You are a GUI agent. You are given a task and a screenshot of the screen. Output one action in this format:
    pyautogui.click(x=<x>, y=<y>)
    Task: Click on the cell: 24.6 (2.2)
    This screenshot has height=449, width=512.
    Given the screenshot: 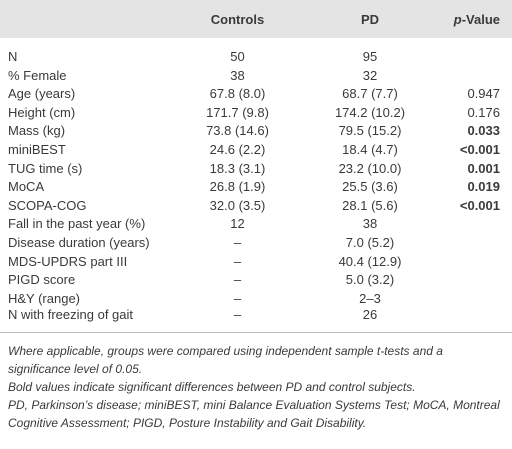 What is the action you would take?
    pyautogui.click(x=237, y=149)
    